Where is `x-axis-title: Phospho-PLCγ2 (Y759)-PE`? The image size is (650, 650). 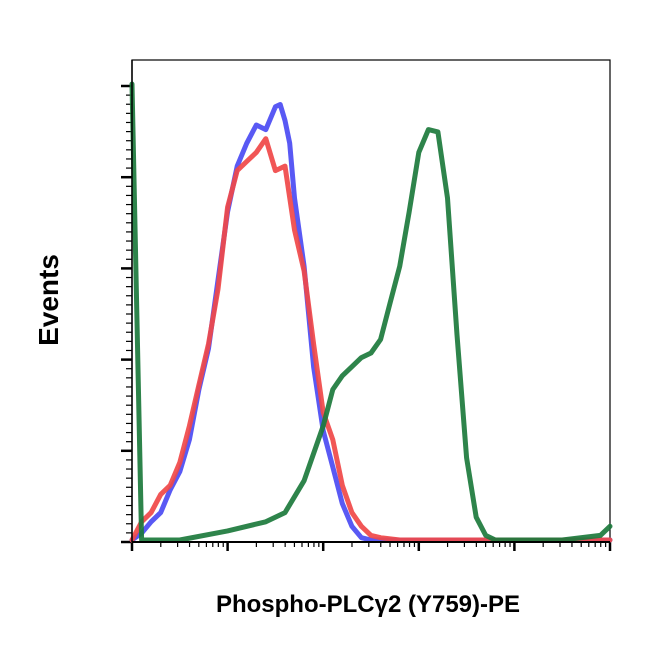 x-axis-title: Phospho-PLCγ2 (Y759)-PE is located at coordinates (368, 604).